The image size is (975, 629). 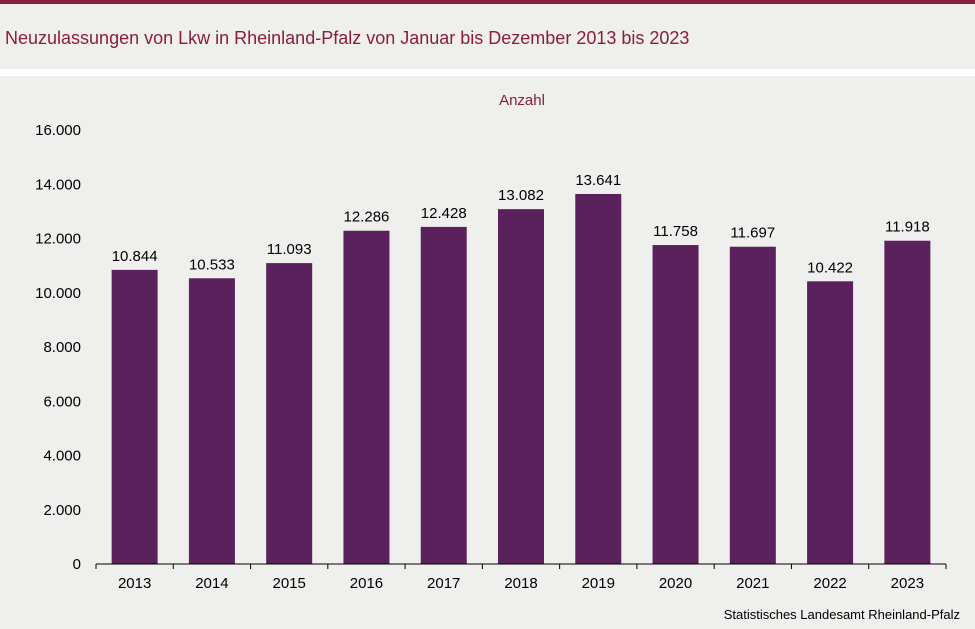 I want to click on bar-value-label: 11.093, so click(x=289, y=249).